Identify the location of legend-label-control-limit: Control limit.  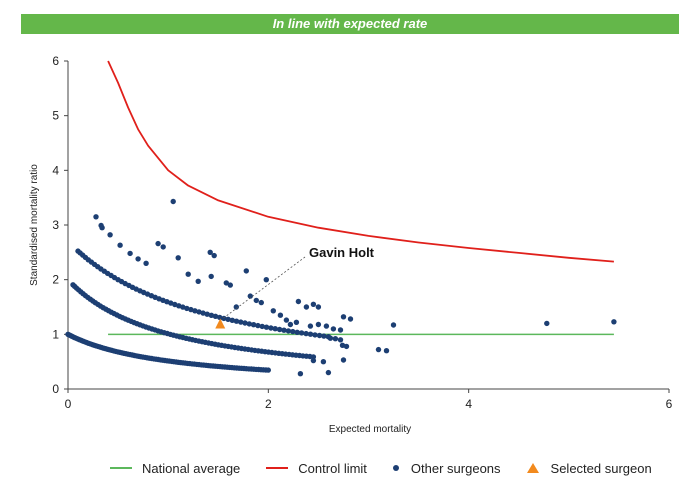
(332, 468).